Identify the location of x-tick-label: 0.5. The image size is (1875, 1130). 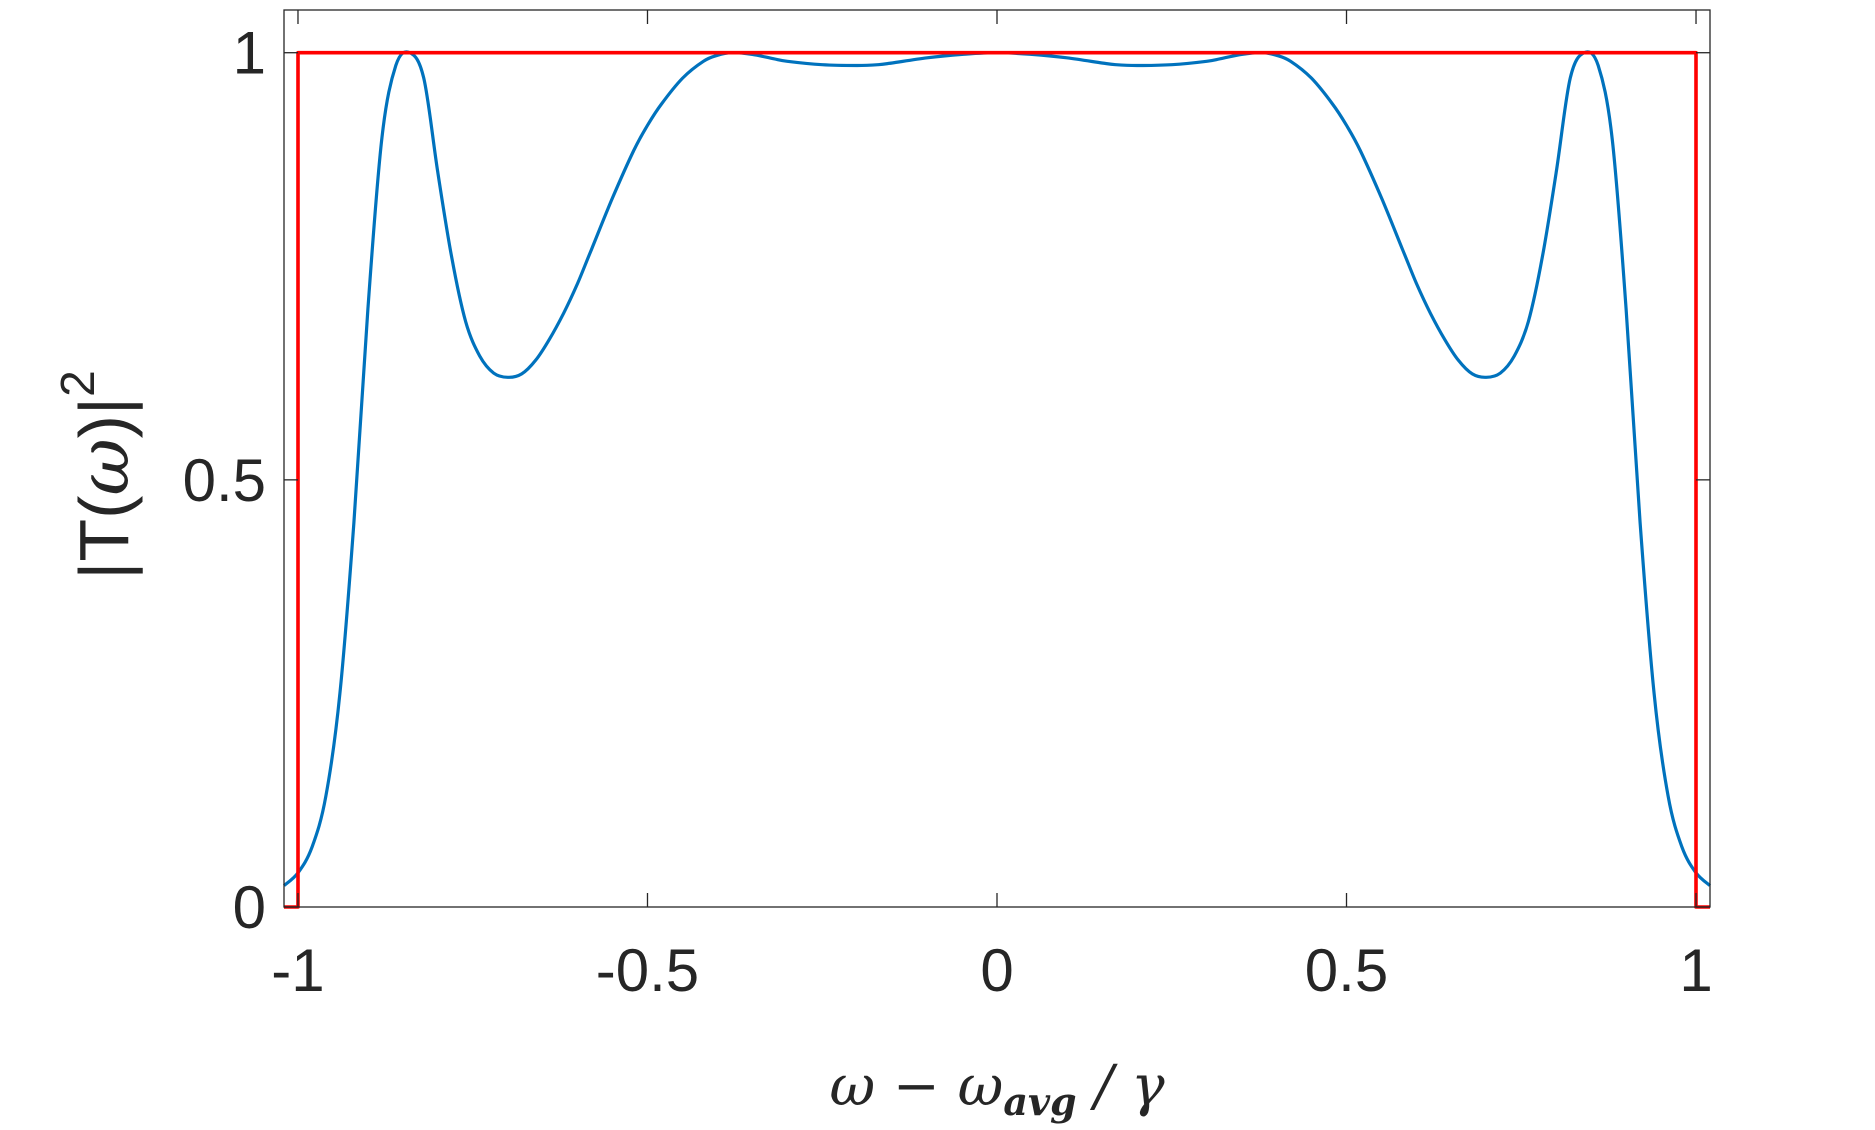
(1346, 970).